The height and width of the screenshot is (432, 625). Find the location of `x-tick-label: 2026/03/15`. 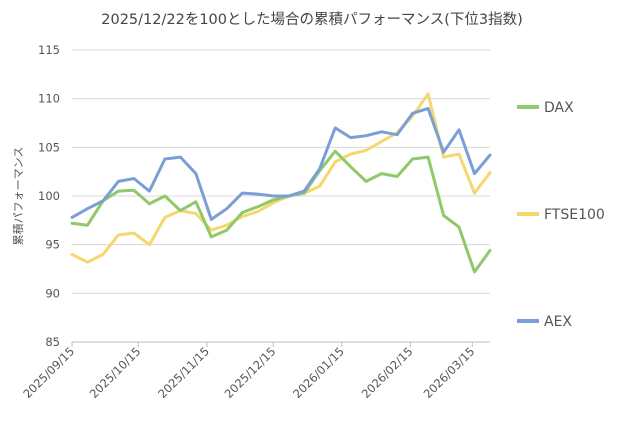

x-tick-label: 2026/03/15 is located at coordinates (449, 372).